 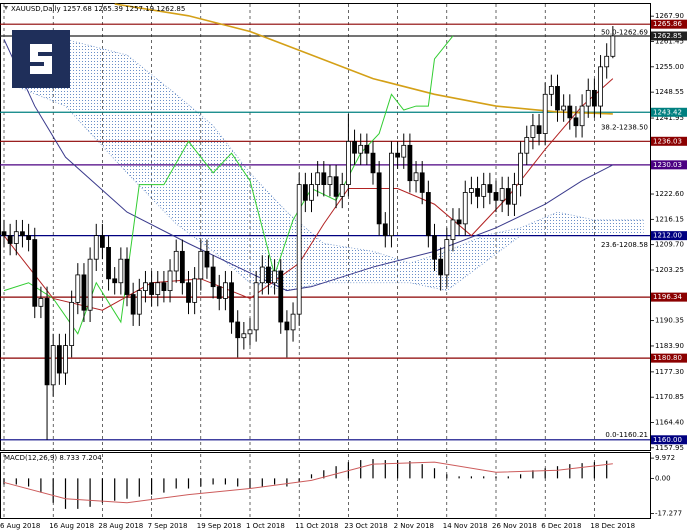 What do you see at coordinates (6, 8) in the screenshot?
I see `title-icon` at bounding box center [6, 8].